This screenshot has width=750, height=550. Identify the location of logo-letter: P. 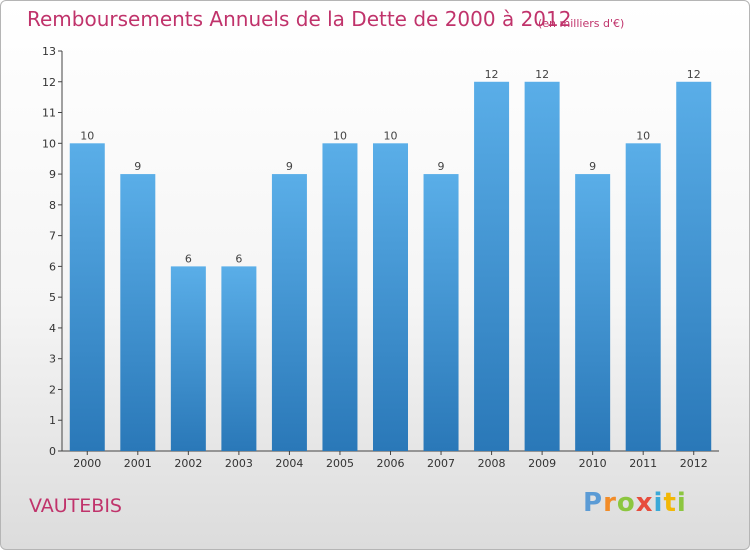
(593, 503).